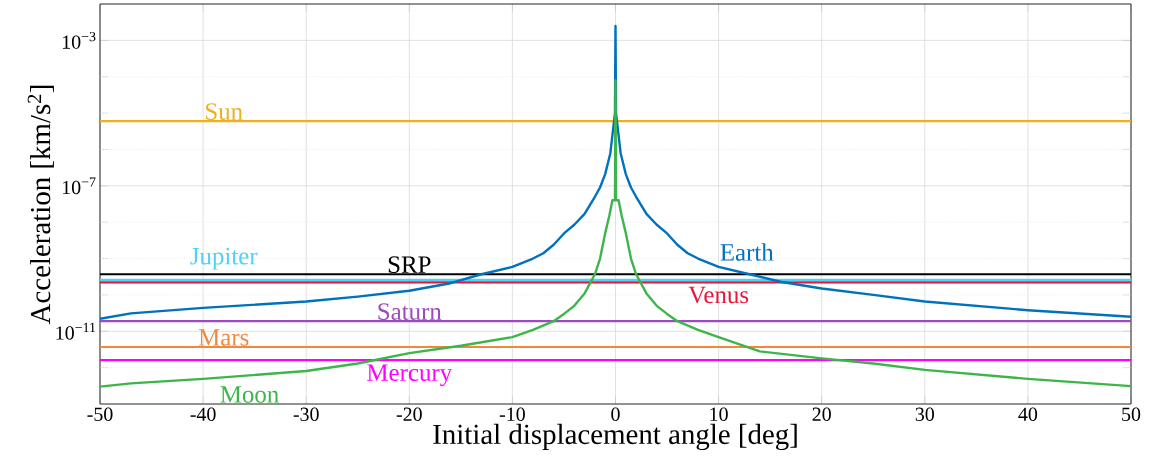 Image resolution: width=1150 pixels, height=468 pixels. I want to click on x-tick-label: -10, so click(512, 414).